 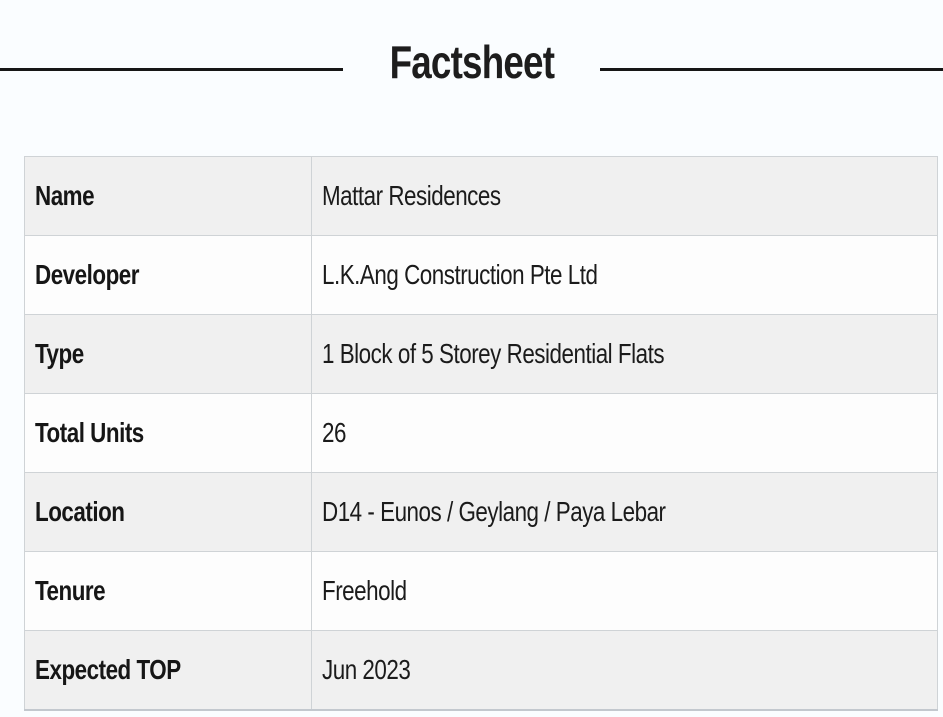 I want to click on row-value-tenure: Freehold, so click(x=624, y=591).